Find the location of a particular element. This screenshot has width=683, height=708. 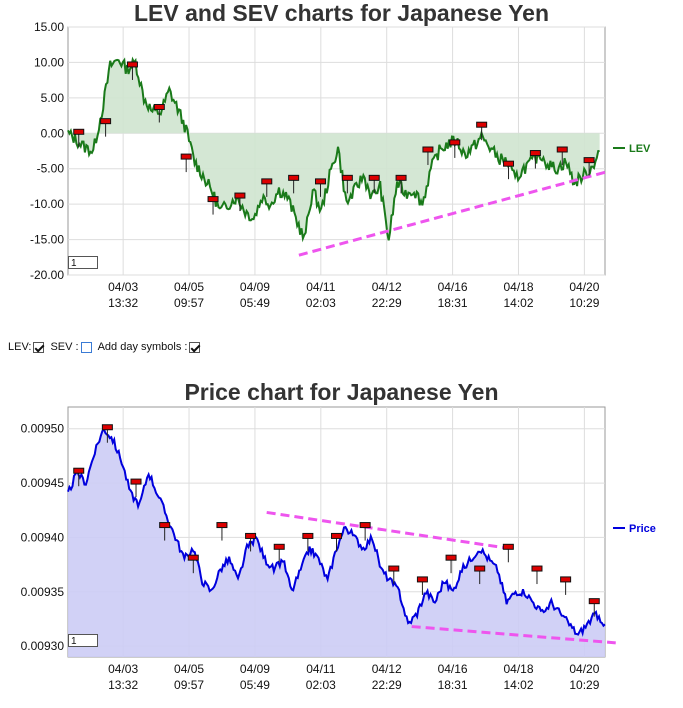

y-tick-label: 0.00945 is located at coordinates (43, 483).